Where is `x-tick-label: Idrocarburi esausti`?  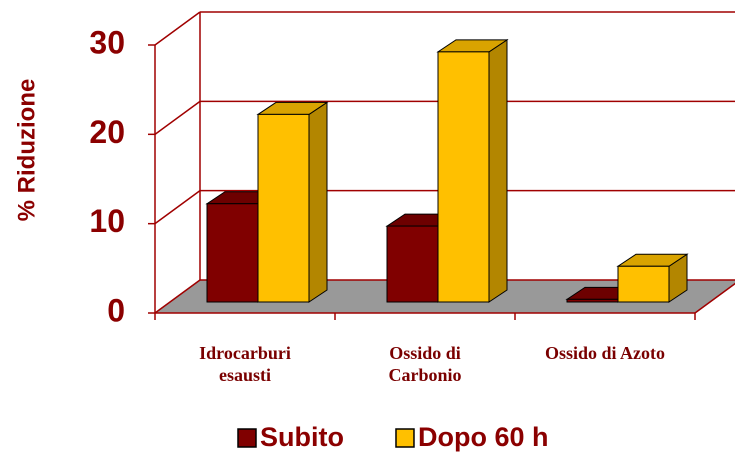
x-tick-label: Idrocarburi esausti is located at coordinates (245, 364).